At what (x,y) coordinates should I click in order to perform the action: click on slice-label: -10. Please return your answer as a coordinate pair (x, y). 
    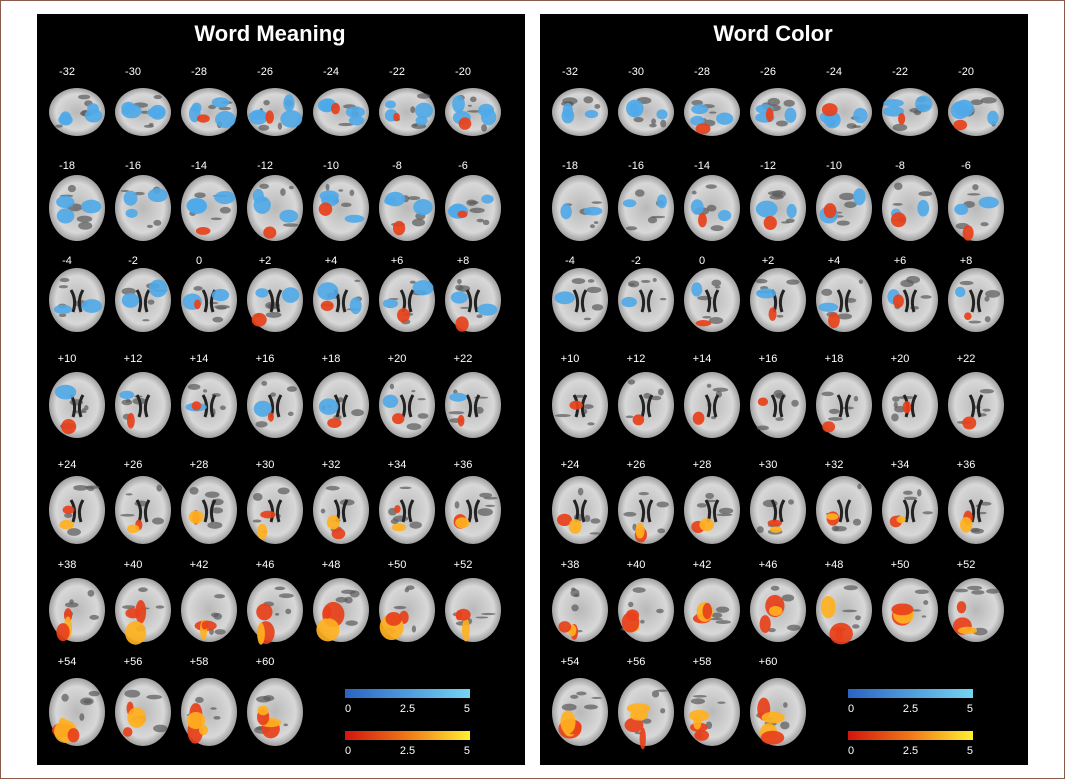
    Looking at the image, I should click on (331, 166).